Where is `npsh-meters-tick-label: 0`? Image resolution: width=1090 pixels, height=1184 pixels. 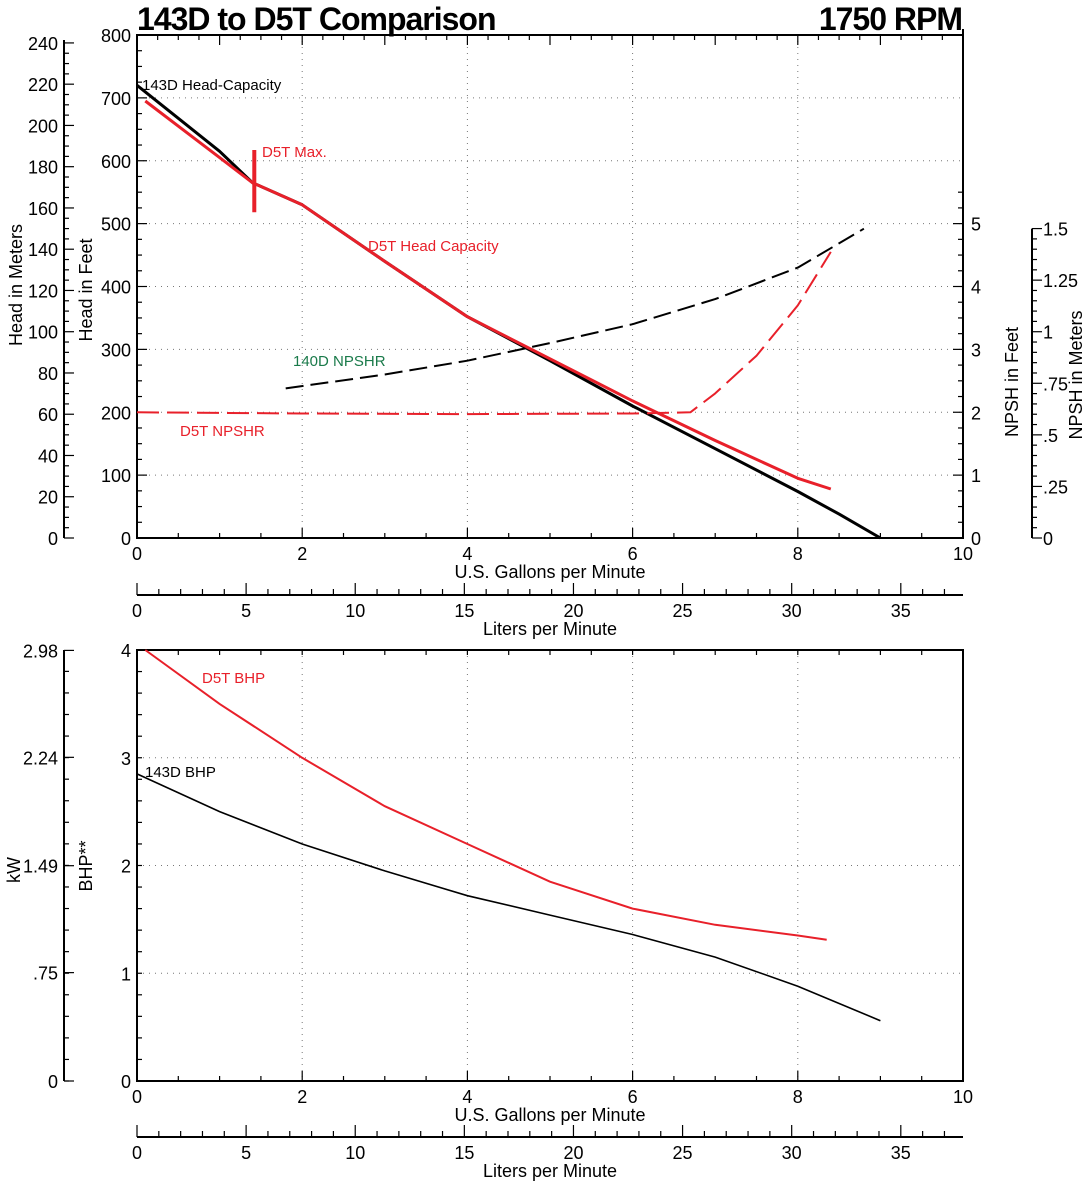
npsh-meters-tick-label: 0 is located at coordinates (1048, 539).